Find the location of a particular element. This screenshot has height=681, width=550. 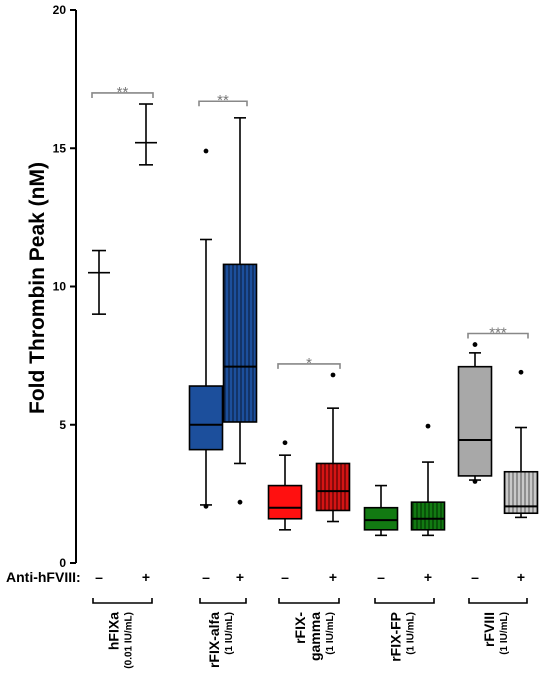

y-tick-label: 5 is located at coordinates (62, 425).